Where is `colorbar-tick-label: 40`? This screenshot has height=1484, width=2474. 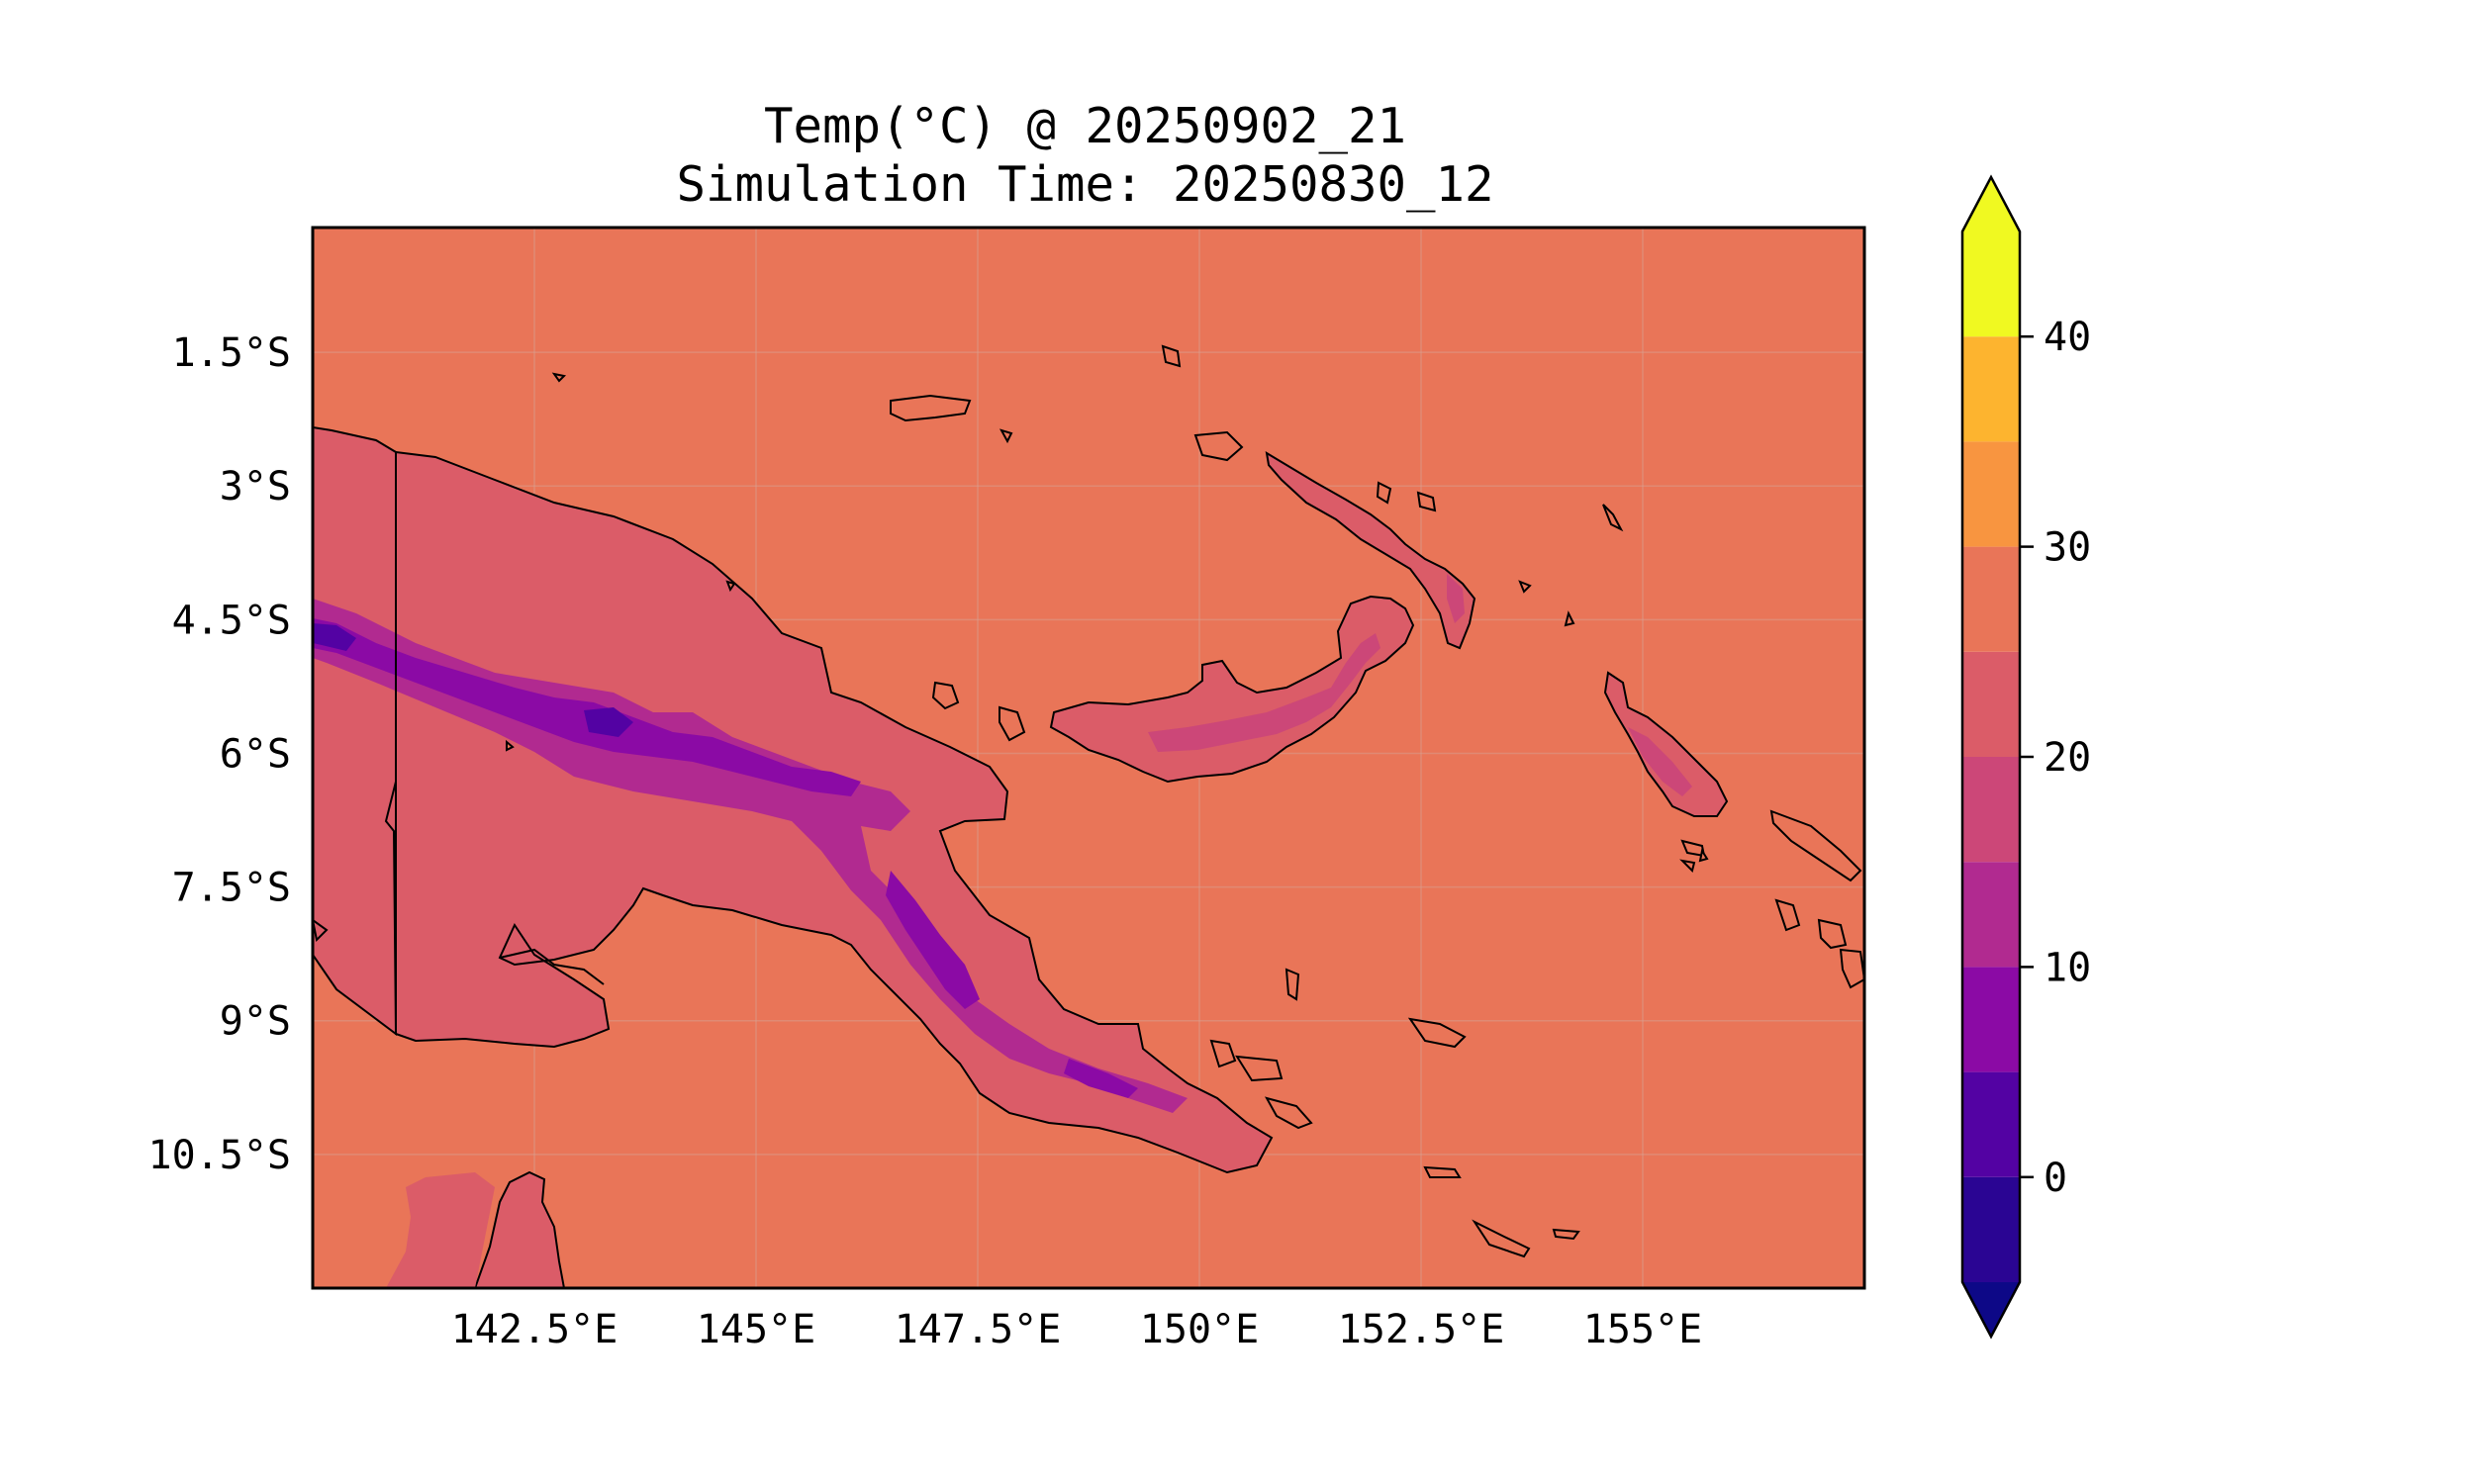 colorbar-tick-label: 40 is located at coordinates (2067, 337).